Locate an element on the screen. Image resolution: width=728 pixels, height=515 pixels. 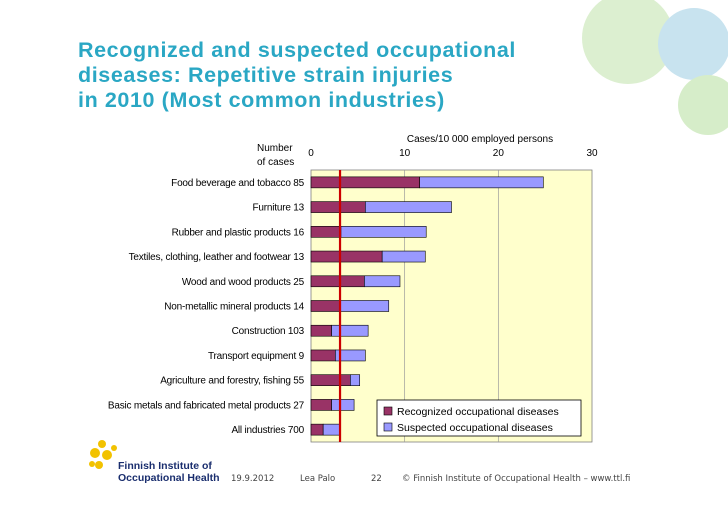
title-line-2: diseases: Repetitive strain injuries is located at coordinates (266, 75).